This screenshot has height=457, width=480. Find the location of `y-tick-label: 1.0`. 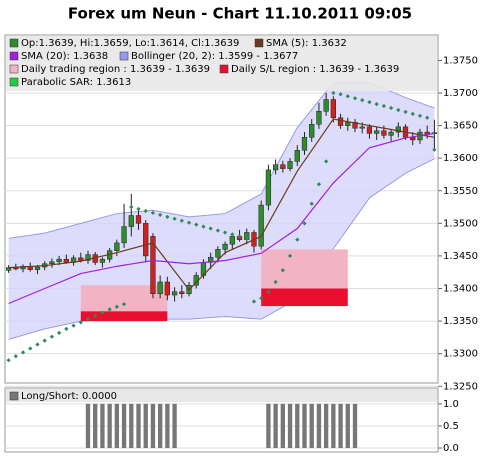

y-tick-label: 1.0 is located at coordinates (451, 404).